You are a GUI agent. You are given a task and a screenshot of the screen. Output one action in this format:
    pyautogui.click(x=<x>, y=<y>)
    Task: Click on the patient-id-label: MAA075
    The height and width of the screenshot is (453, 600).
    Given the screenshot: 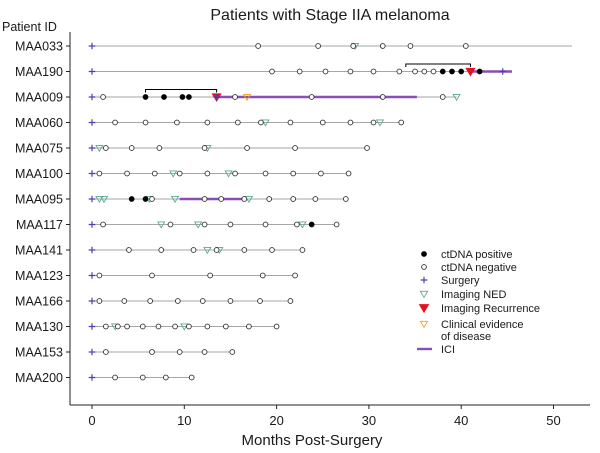 What is the action you would take?
    pyautogui.click(x=39, y=149)
    